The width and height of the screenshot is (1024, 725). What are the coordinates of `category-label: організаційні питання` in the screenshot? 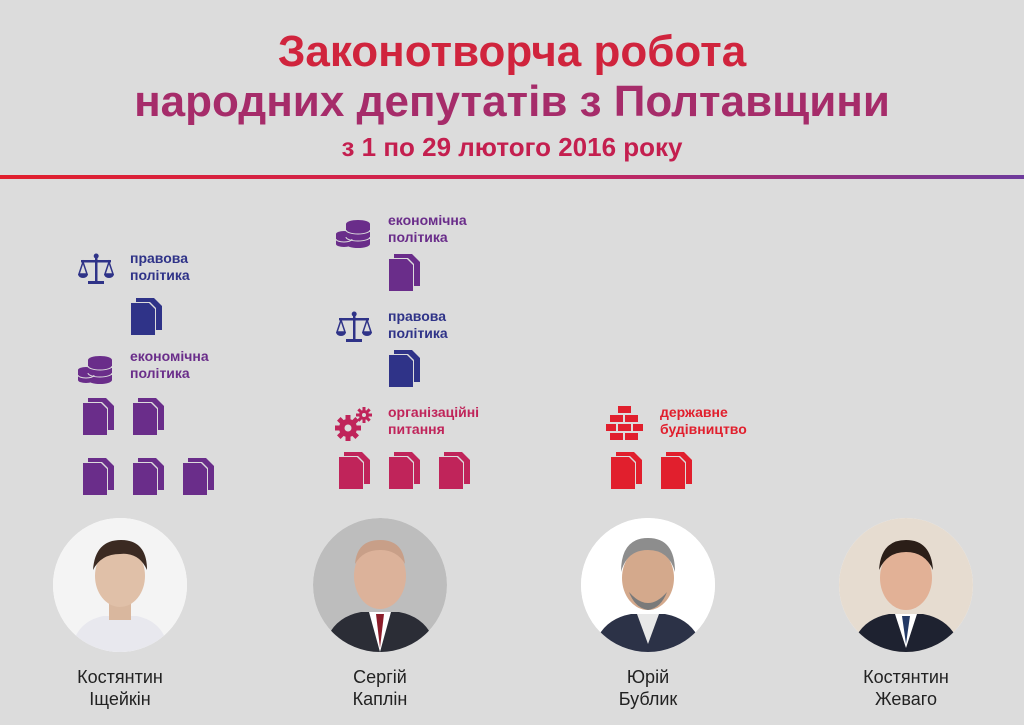 It's located at (434, 420).